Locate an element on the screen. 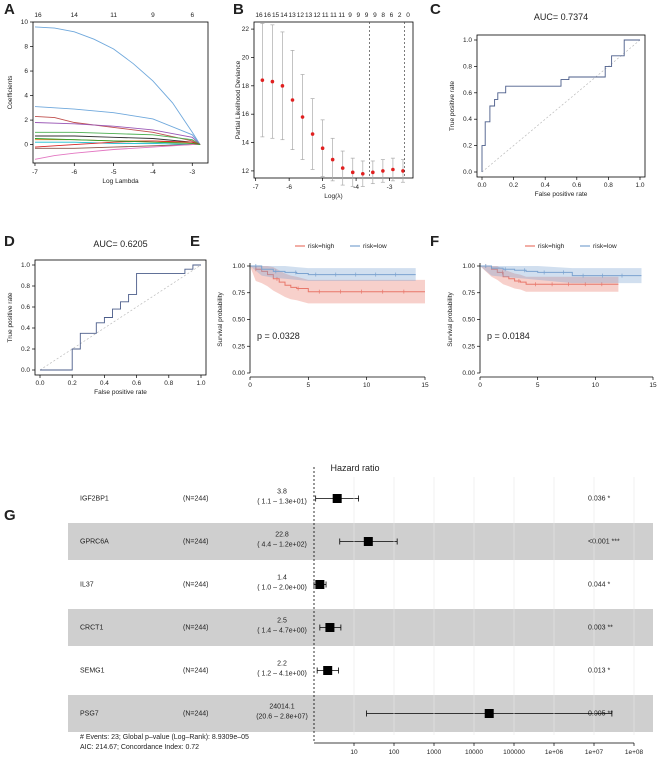 Image resolution: width=663 pixels, height=765 pixels. panel-b-xtick-label: -6 is located at coordinates (289, 187).